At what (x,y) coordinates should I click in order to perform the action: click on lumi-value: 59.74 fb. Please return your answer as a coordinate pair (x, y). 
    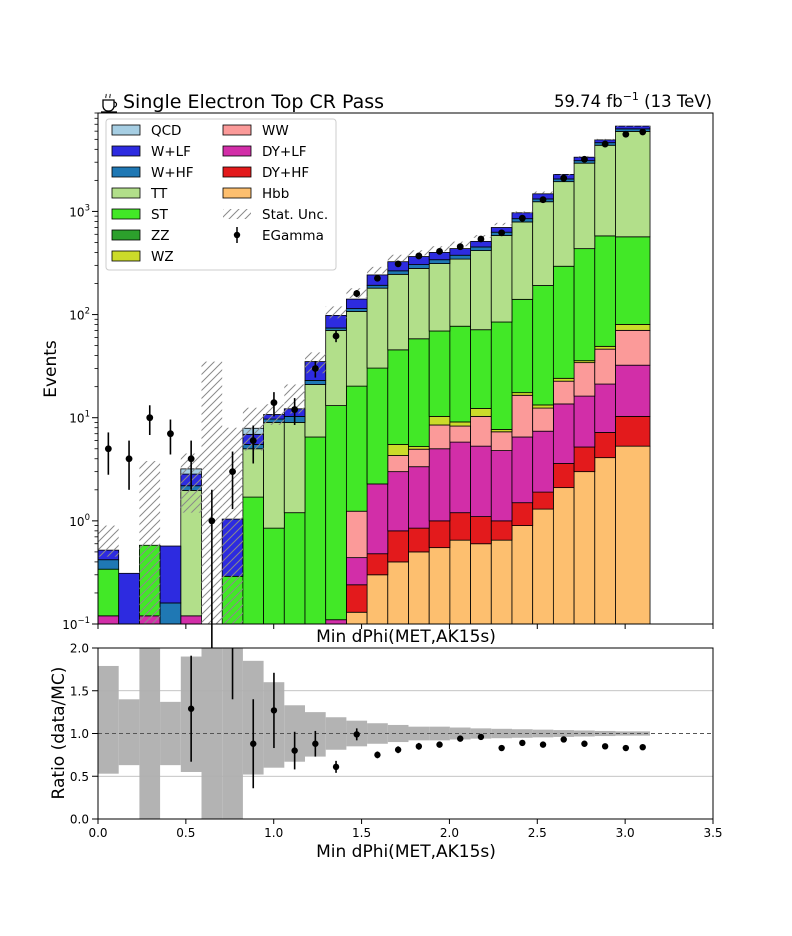
    Looking at the image, I should click on (588, 101).